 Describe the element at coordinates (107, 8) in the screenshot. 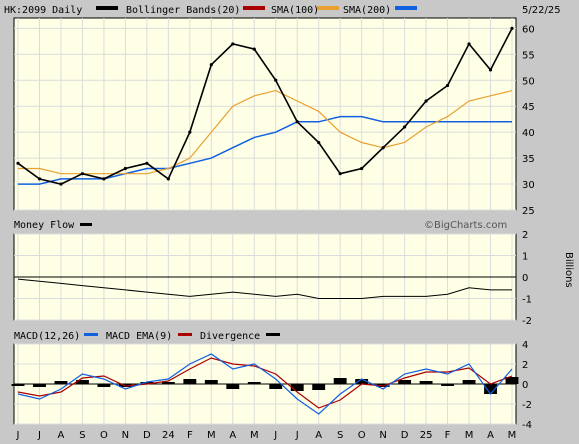

I see `price-legend-swatch` at that location.